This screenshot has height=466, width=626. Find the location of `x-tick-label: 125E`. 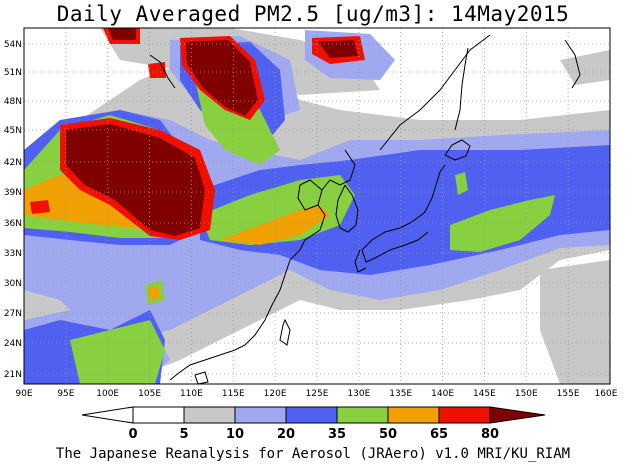

x-tick-label: 125E is located at coordinates (317, 394).